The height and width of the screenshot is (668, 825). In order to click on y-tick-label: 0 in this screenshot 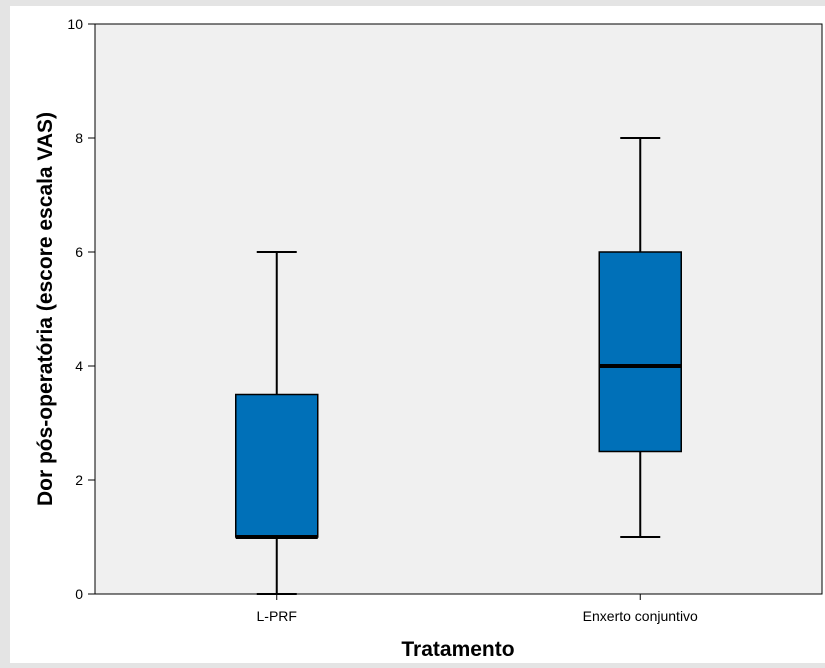, I will do `click(79, 594)`.